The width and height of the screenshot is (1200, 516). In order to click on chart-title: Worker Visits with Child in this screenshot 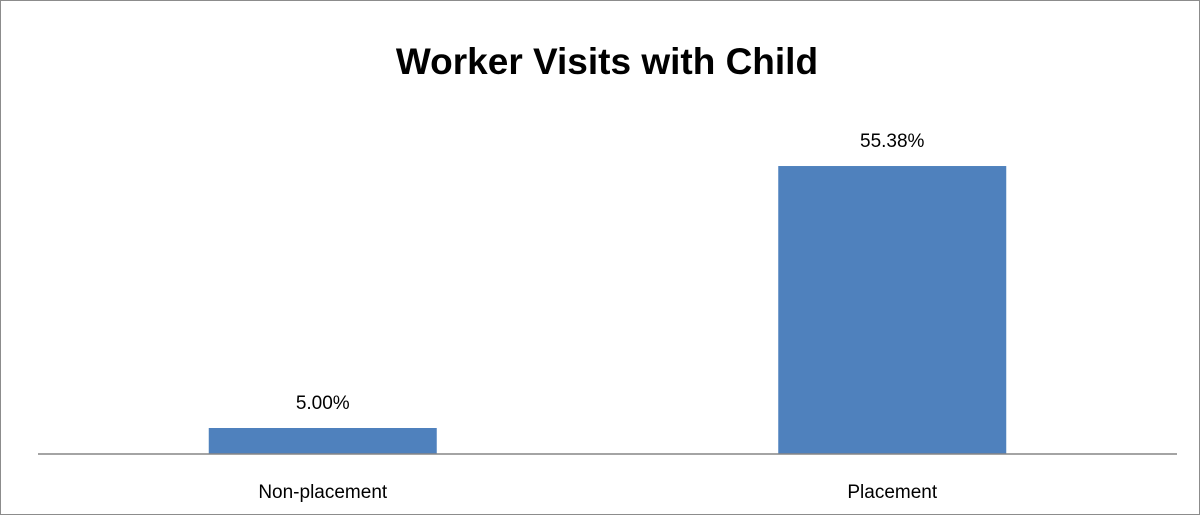, I will do `click(607, 61)`.